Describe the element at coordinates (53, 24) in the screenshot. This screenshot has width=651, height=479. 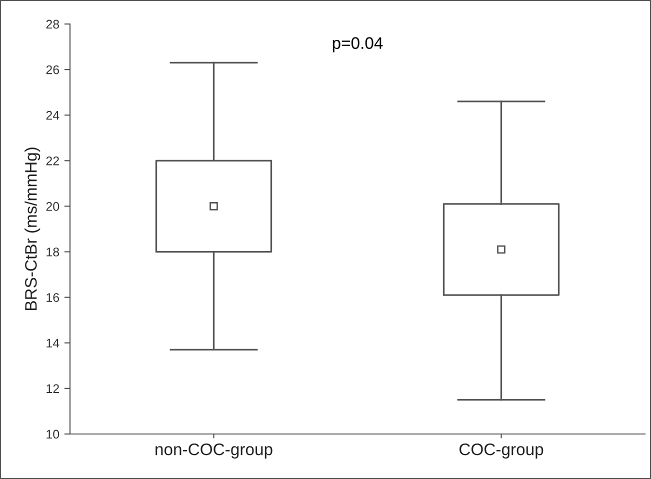
I see `y-tick-label: 28` at that location.